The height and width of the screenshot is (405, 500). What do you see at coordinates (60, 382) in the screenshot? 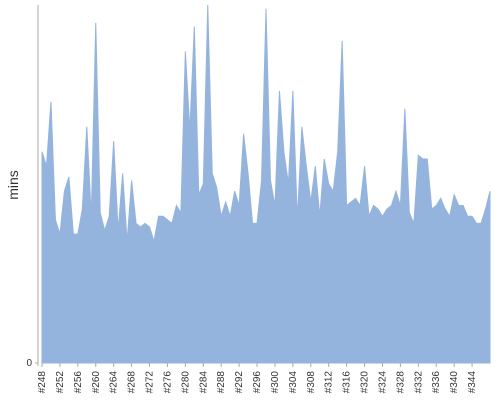
I see `x-tick-label: #252` at bounding box center [60, 382].